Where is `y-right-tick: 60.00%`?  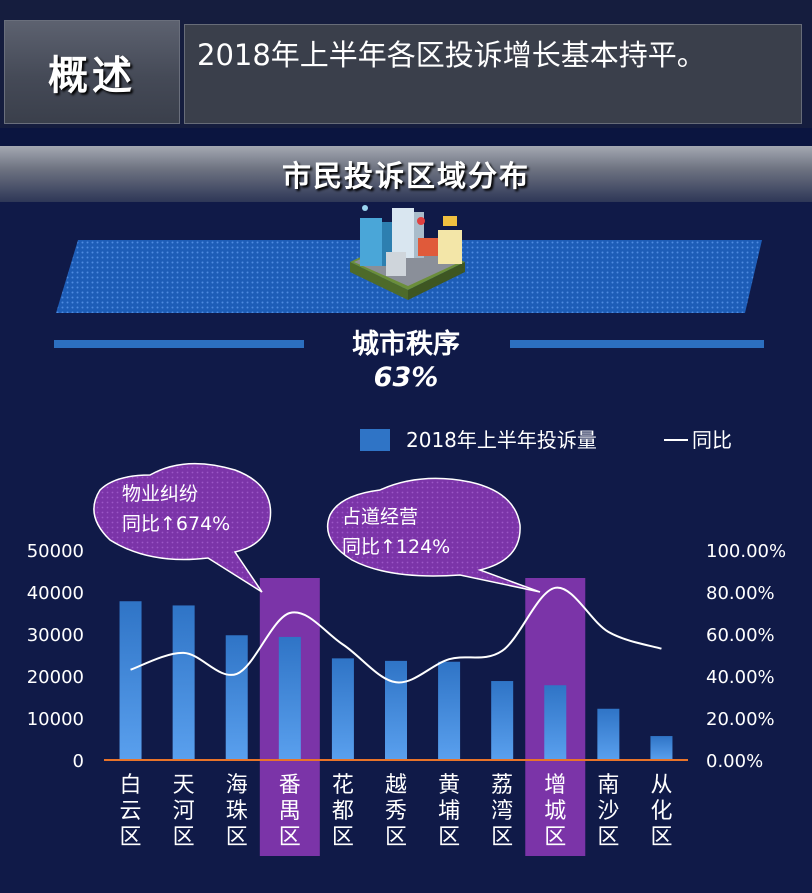 y-right-tick: 60.00% is located at coordinates (740, 635).